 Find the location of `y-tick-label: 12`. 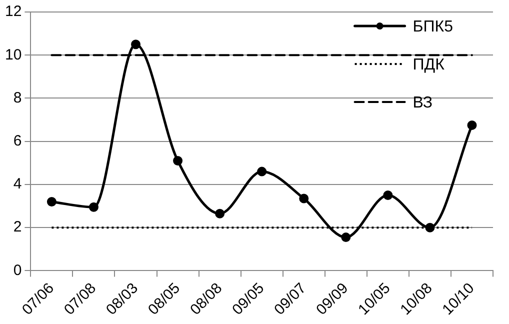

y-tick-label: 12 is located at coordinates (13, 11).